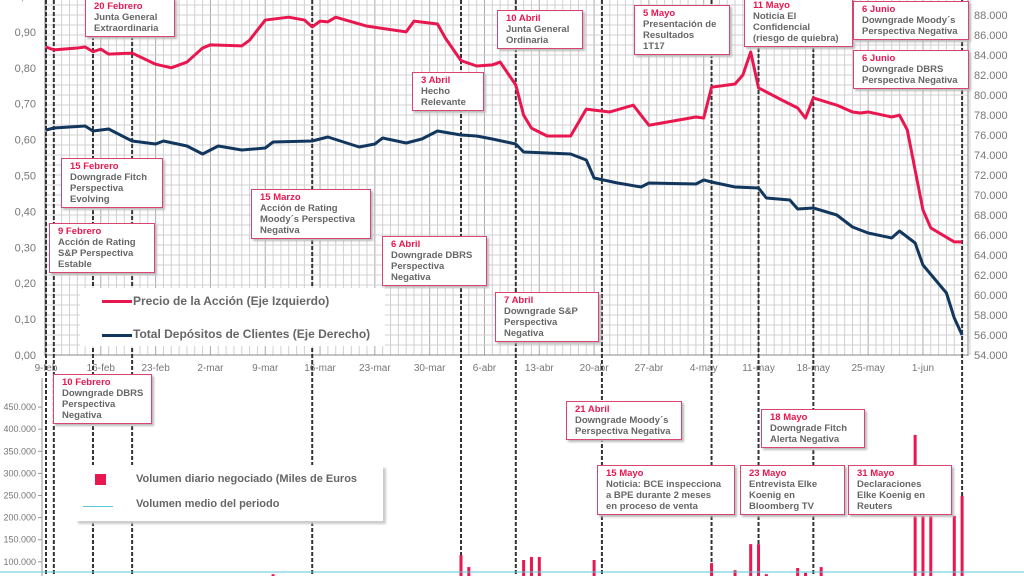 This screenshot has height=576, width=1024. Describe the element at coordinates (991, 176) in the screenshot. I see `right-axis-tick-label: 72.000` at that location.